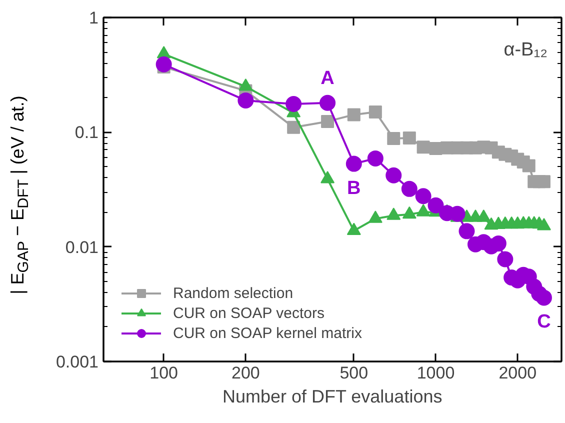  I want to click on legend-label: CUR on SOAP vectors, so click(248, 313).